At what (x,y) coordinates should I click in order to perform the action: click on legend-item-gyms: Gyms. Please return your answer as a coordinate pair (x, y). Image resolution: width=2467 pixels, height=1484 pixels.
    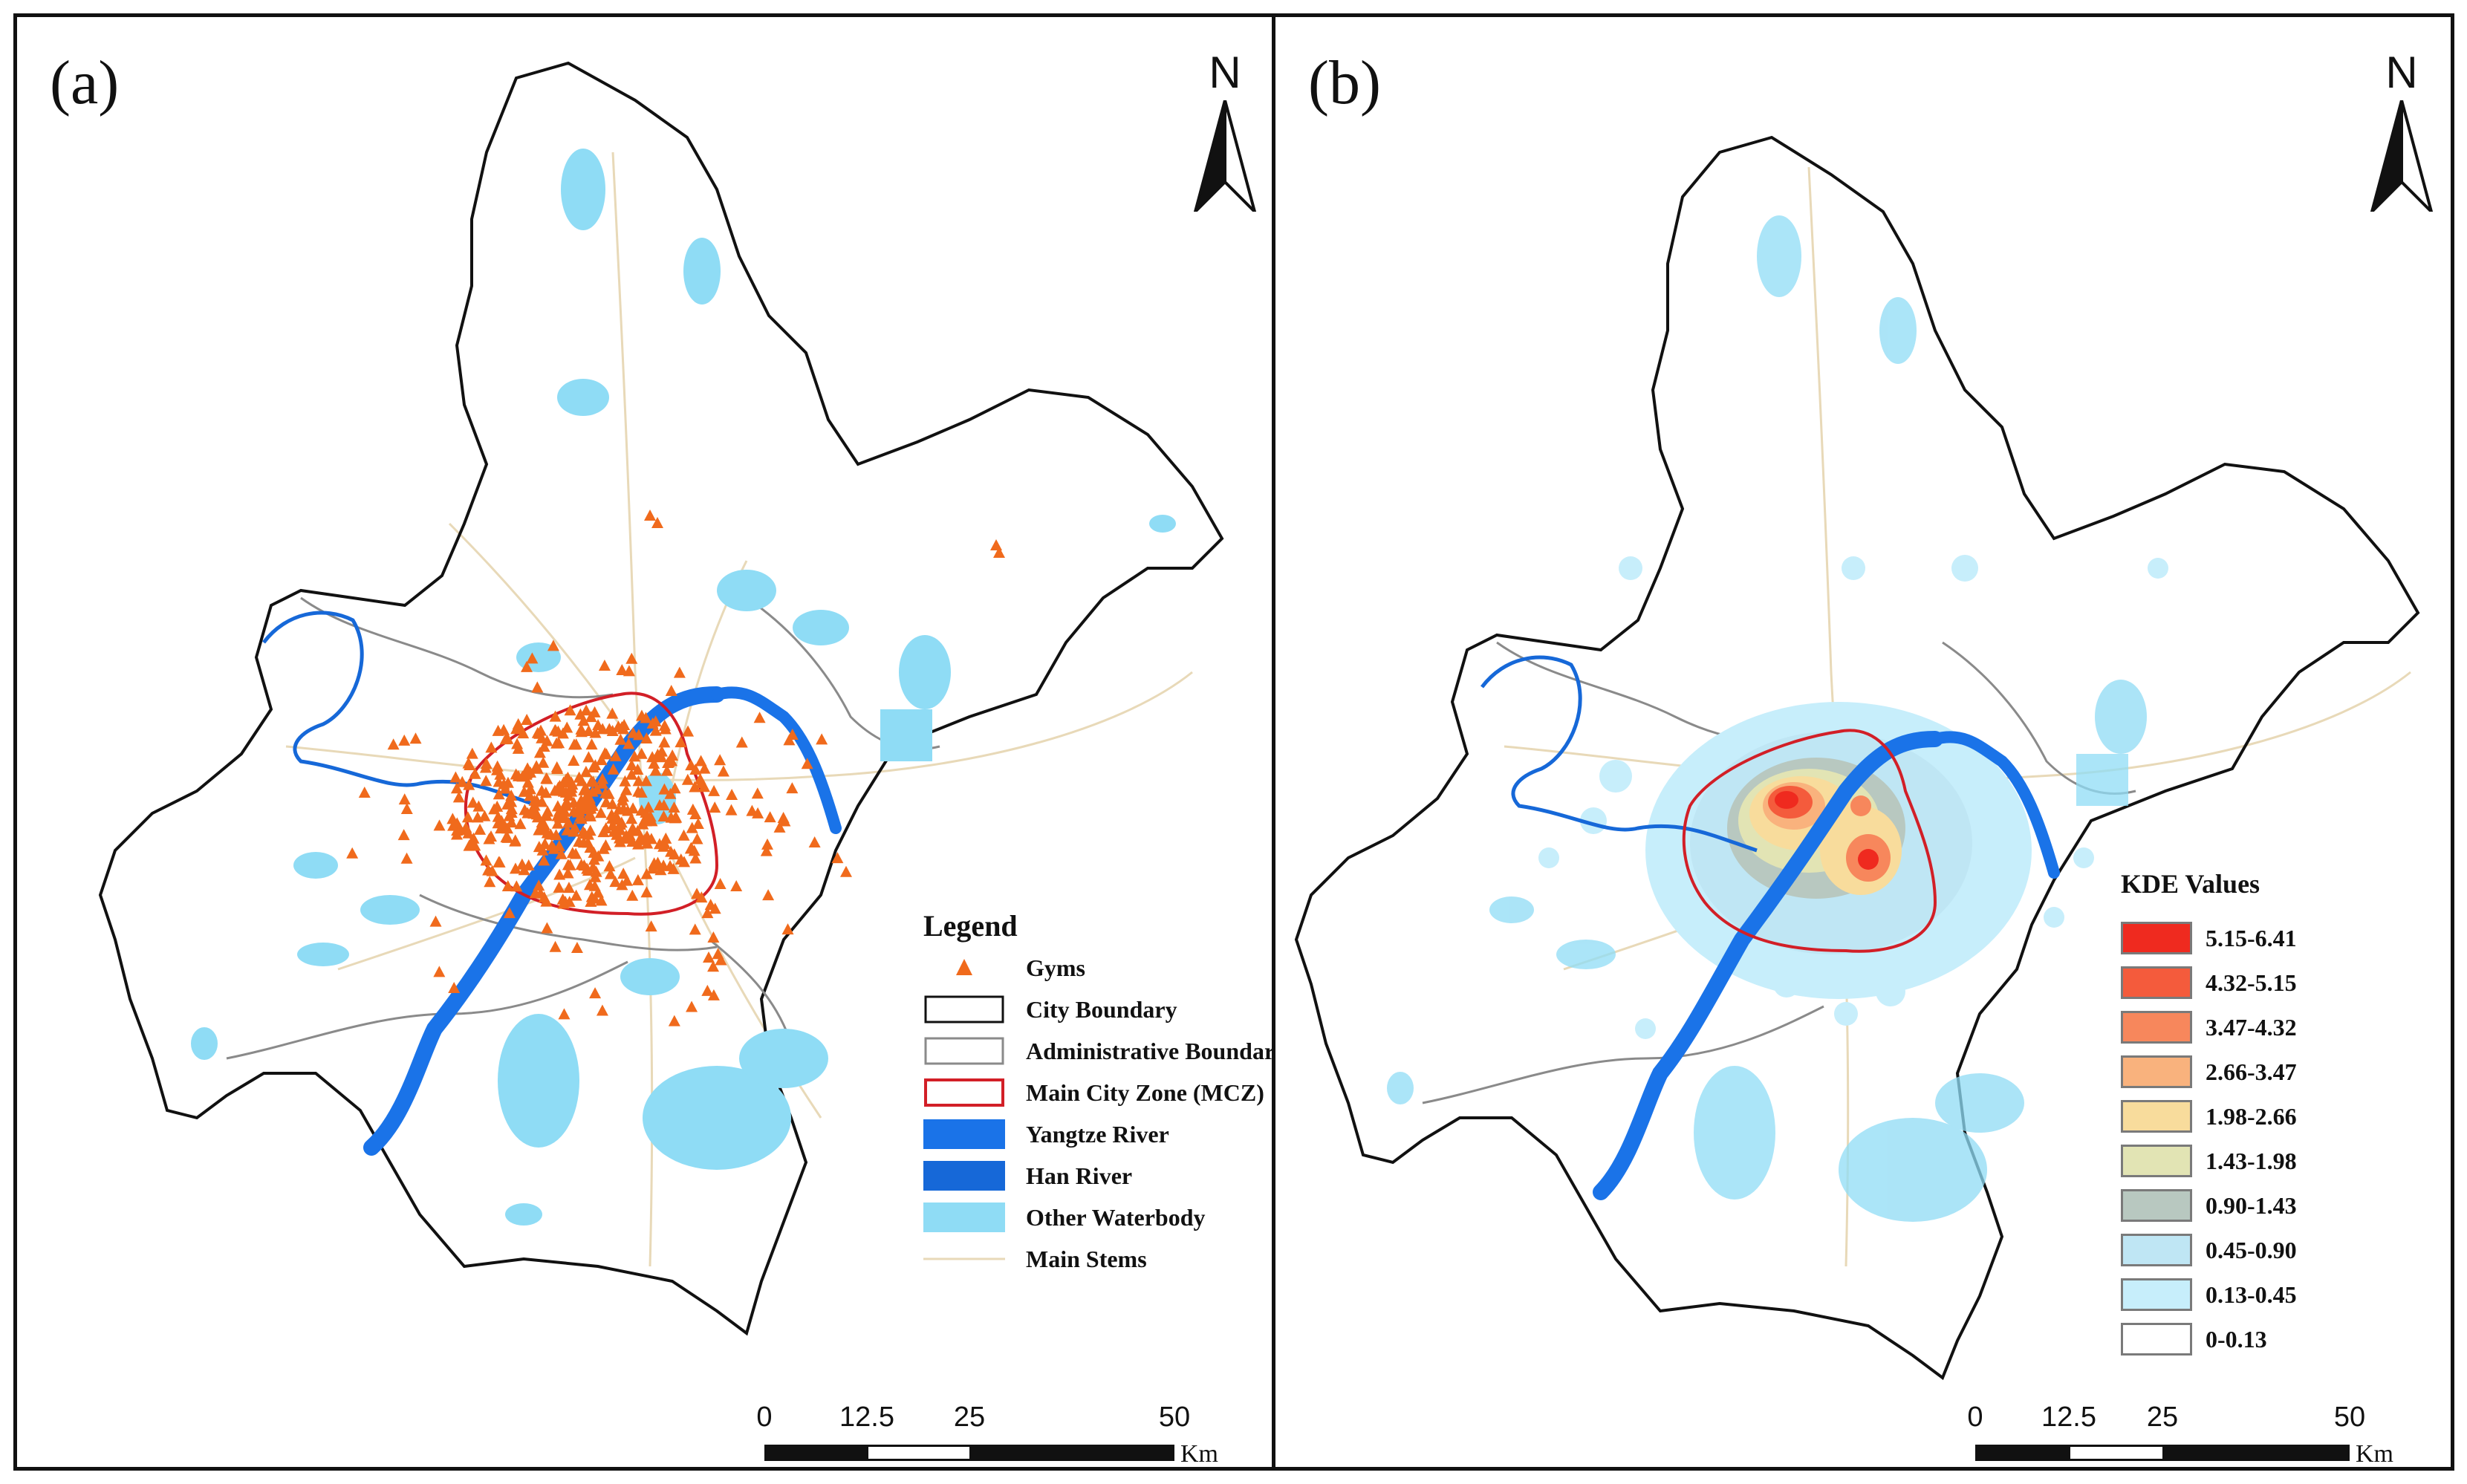
    Looking at the image, I should click on (1004, 968).